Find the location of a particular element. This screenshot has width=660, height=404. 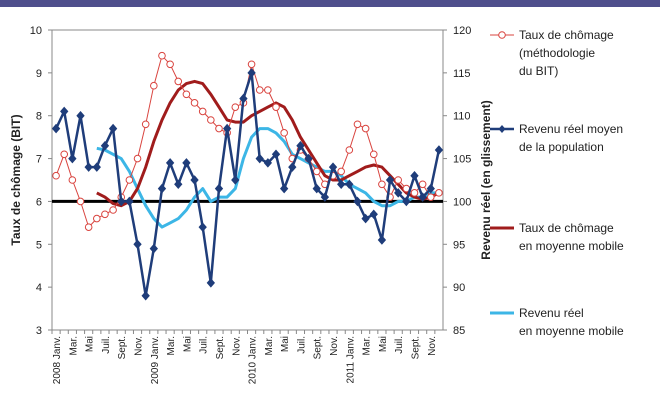

legend-marker is located at coordinates (502, 35).